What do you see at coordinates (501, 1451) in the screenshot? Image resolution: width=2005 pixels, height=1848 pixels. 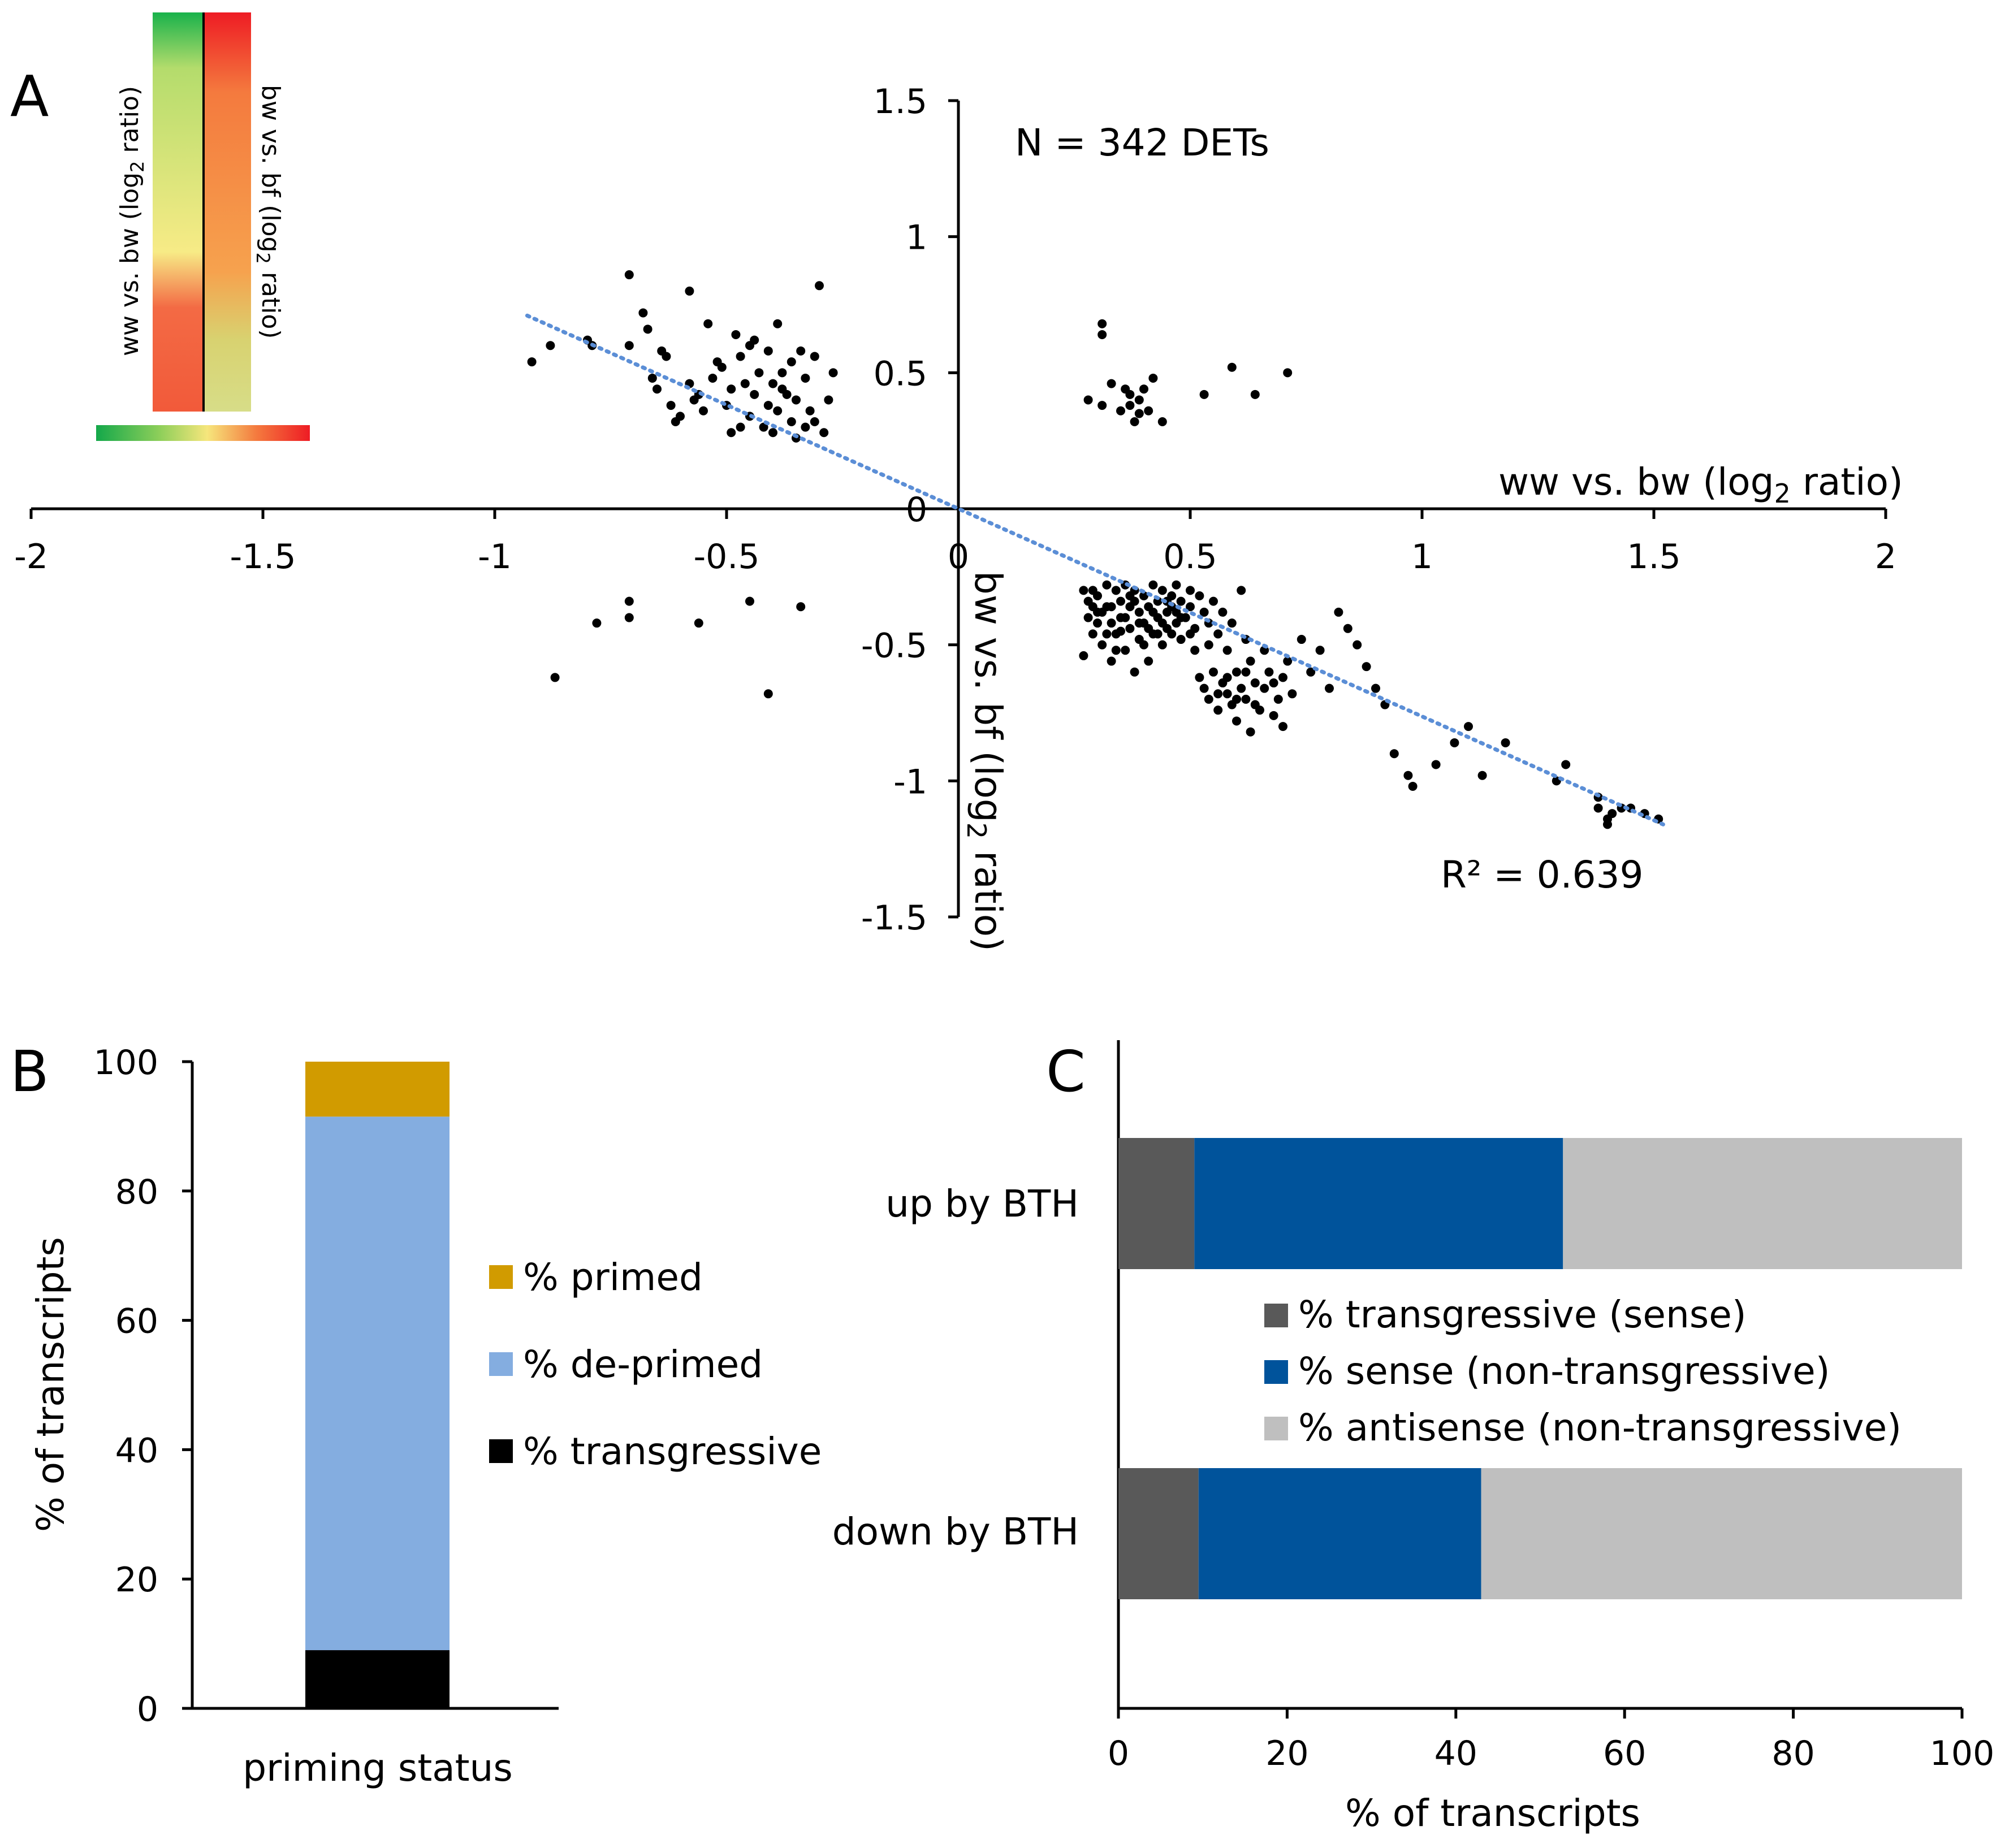 I see `legend-swatch-transgressive` at bounding box center [501, 1451].